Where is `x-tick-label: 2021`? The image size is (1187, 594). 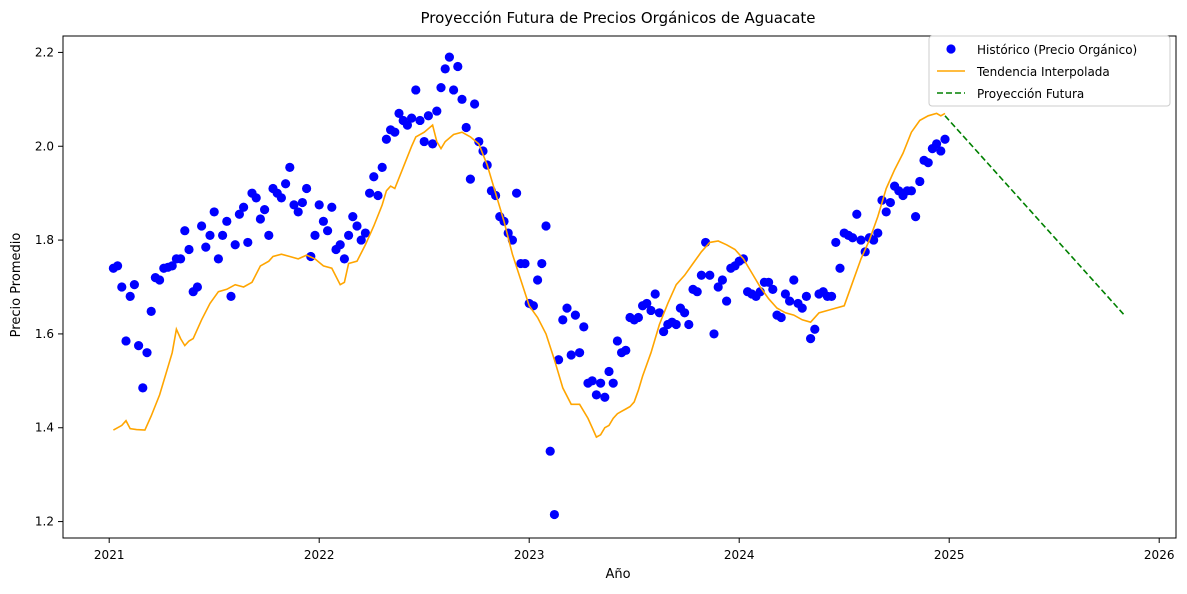 x-tick-label: 2021 is located at coordinates (109, 555).